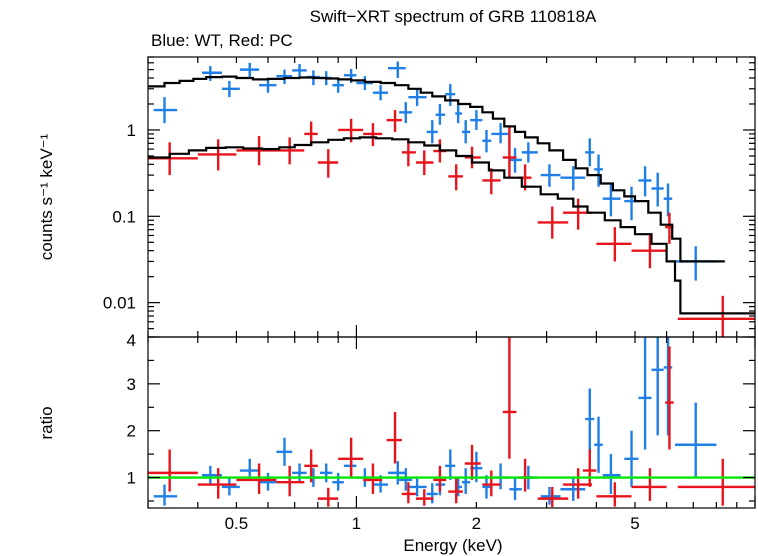  I want to click on x-tick-label: 5, so click(634, 523).